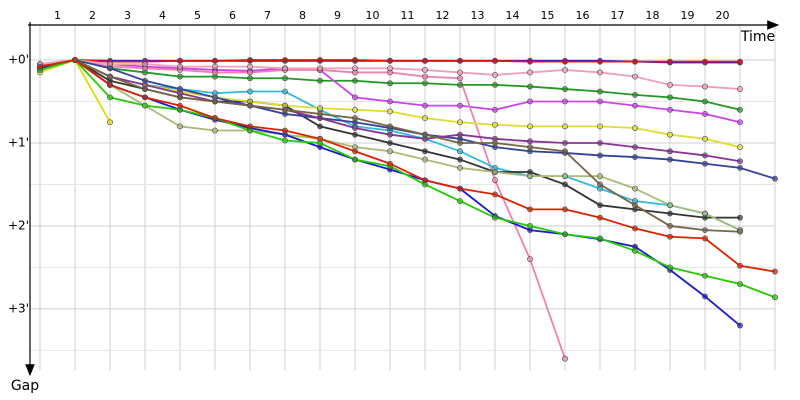 The height and width of the screenshot is (400, 800). Describe the element at coordinates (653, 15) in the screenshot. I see `x-tick-label: 18` at that location.